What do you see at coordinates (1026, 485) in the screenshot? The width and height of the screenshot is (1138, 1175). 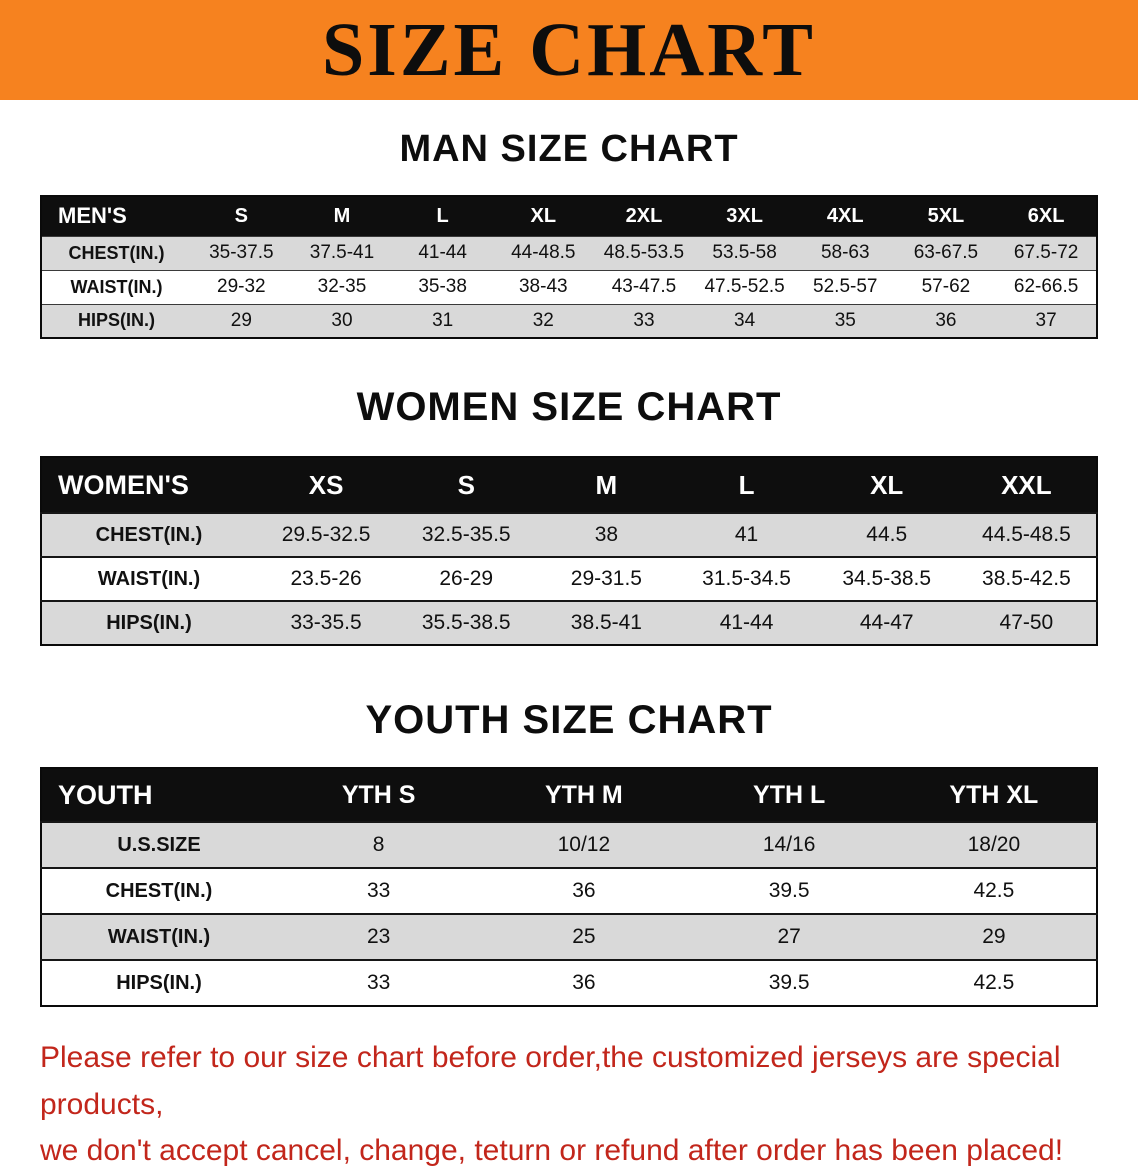 I see `women-size-col-xxl: XXL` at bounding box center [1026, 485].